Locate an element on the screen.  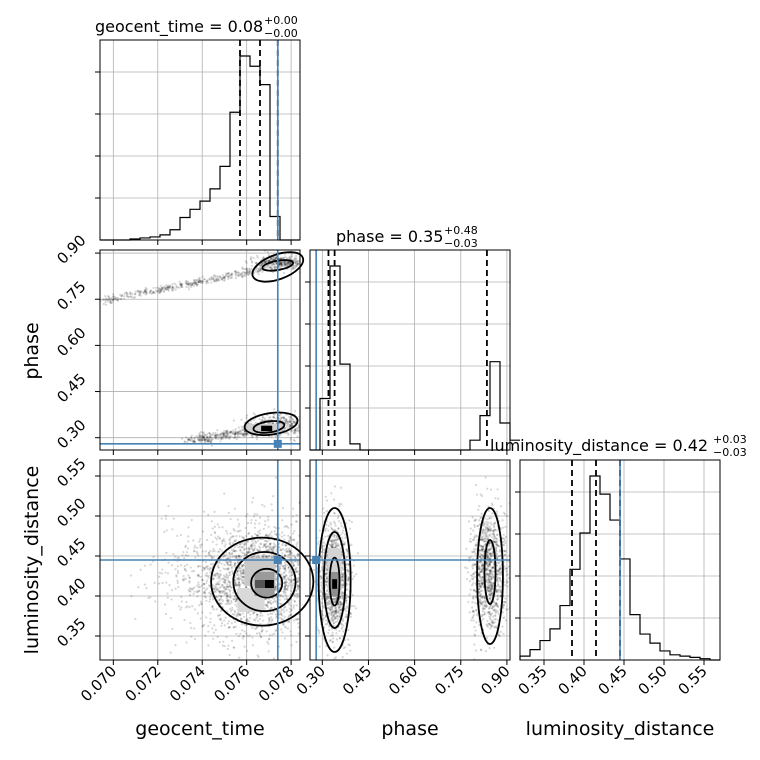
tick-label-phase-x-0: 0.30 is located at coordinates (311, 680).